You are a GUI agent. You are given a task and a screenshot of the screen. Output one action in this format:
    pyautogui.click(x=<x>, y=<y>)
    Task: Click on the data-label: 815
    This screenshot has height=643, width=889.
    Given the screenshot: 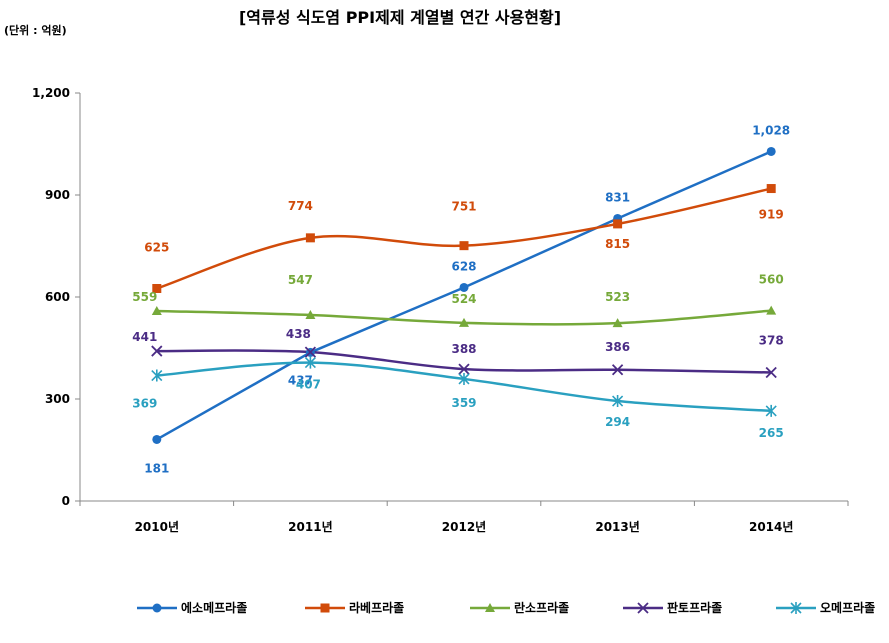 What is the action you would take?
    pyautogui.click(x=617, y=244)
    